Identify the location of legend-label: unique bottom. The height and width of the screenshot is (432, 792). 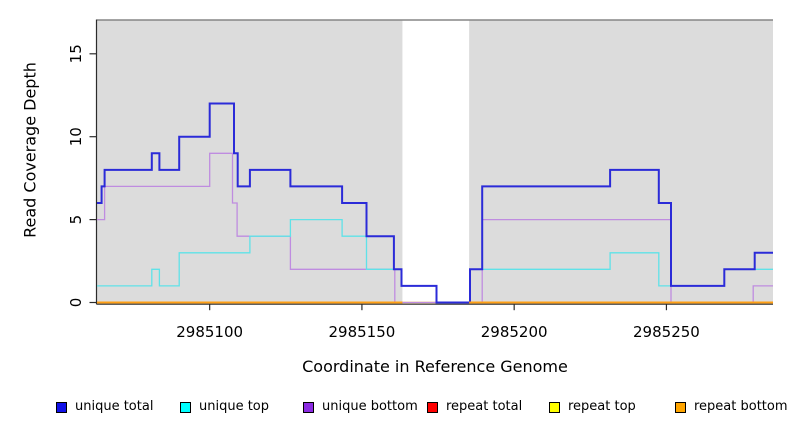
(370, 406).